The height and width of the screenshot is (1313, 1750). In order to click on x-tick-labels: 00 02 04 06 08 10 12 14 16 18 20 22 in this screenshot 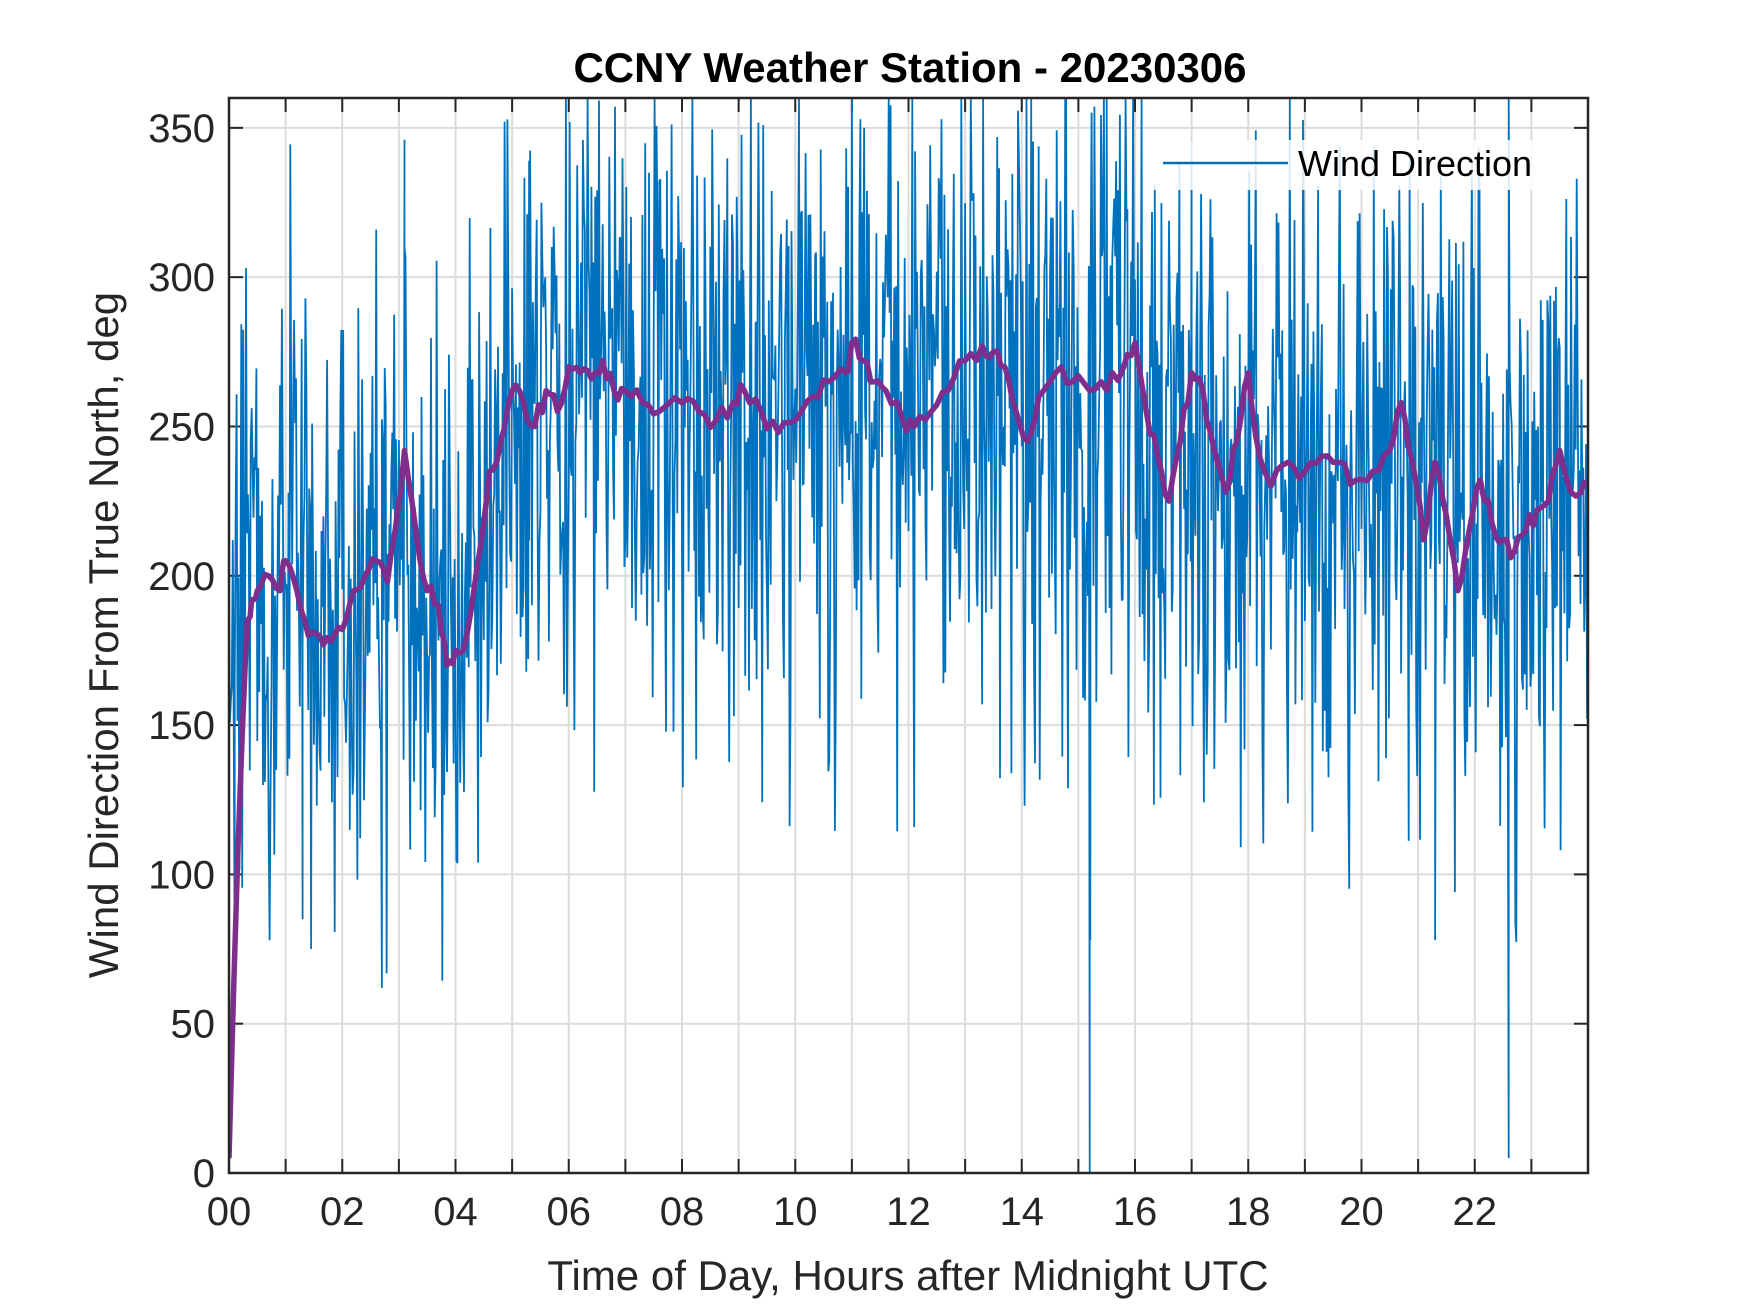, I will do `click(852, 1212)`.